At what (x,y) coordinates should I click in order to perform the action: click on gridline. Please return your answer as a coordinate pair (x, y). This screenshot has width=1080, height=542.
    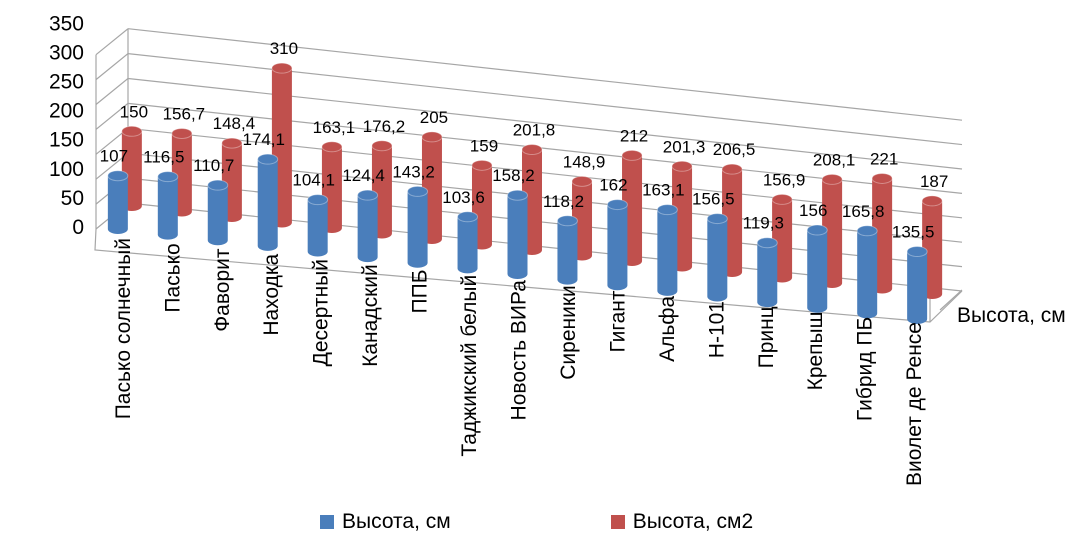
    Looking at the image, I should click on (545, 123).